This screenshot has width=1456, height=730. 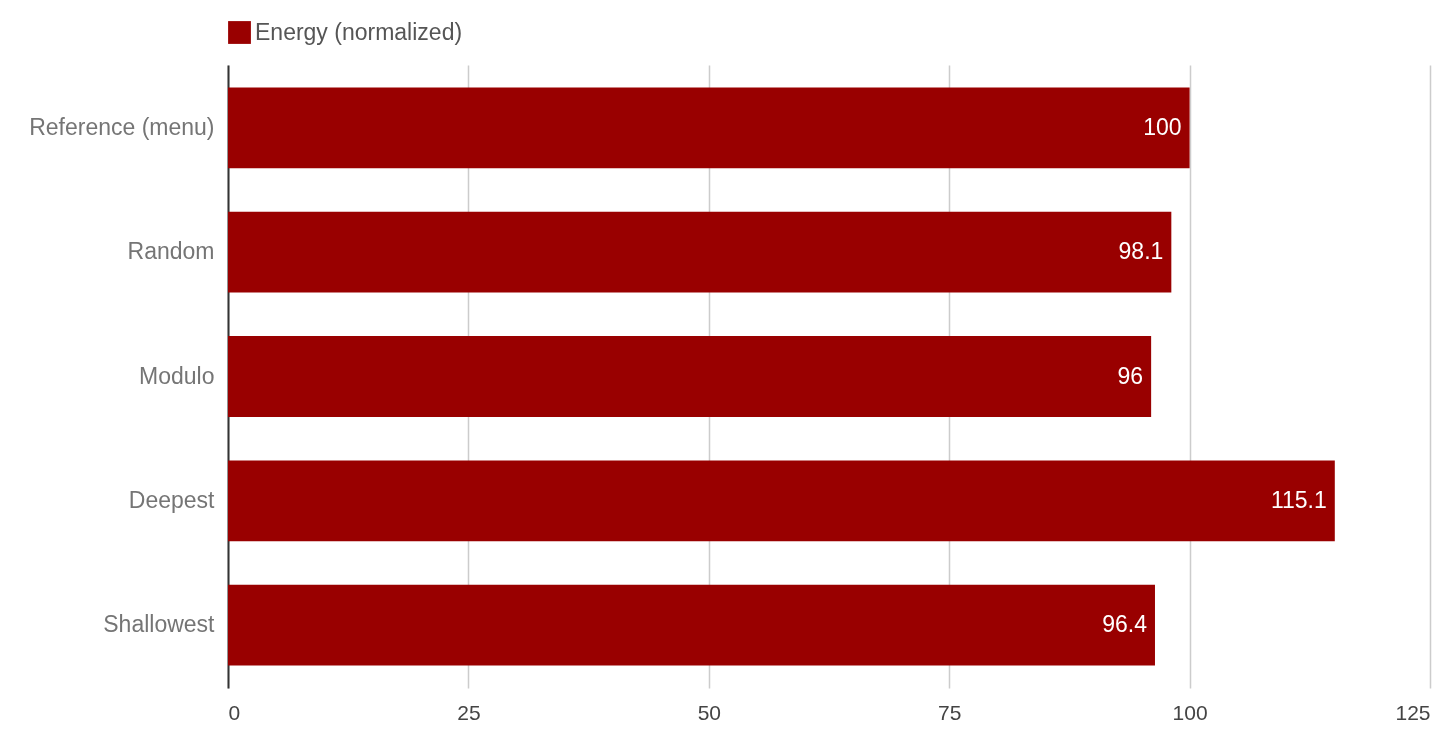 I want to click on y-tick-label: Modulo, so click(x=177, y=375).